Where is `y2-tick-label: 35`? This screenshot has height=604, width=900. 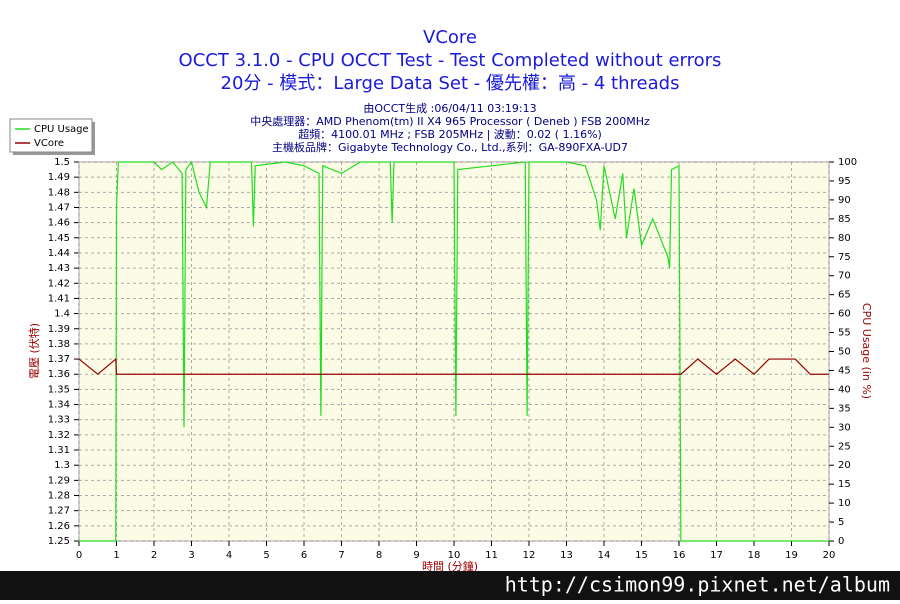 y2-tick-label: 35 is located at coordinates (844, 408).